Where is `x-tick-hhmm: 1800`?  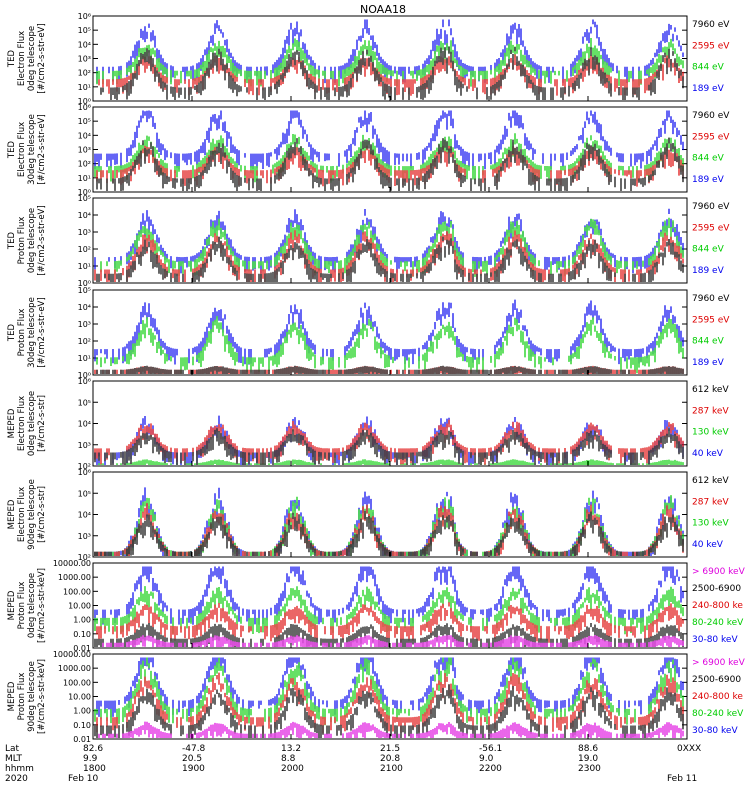
x-tick-hhmm: 1800 is located at coordinates (94, 769).